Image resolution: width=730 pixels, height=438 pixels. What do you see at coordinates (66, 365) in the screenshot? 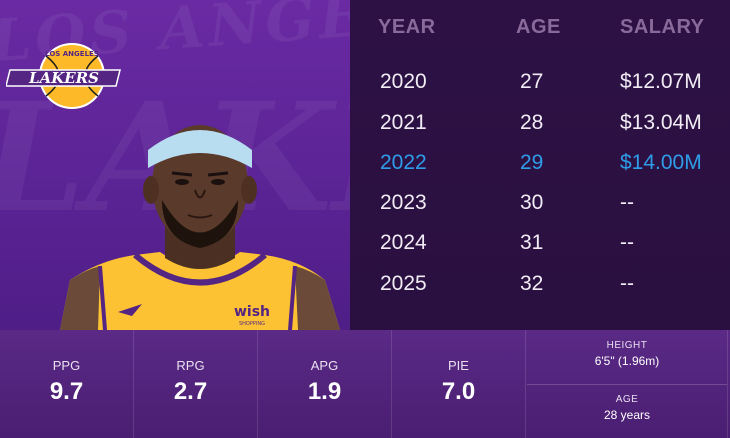
I see `stat-label: PPG` at bounding box center [66, 365].